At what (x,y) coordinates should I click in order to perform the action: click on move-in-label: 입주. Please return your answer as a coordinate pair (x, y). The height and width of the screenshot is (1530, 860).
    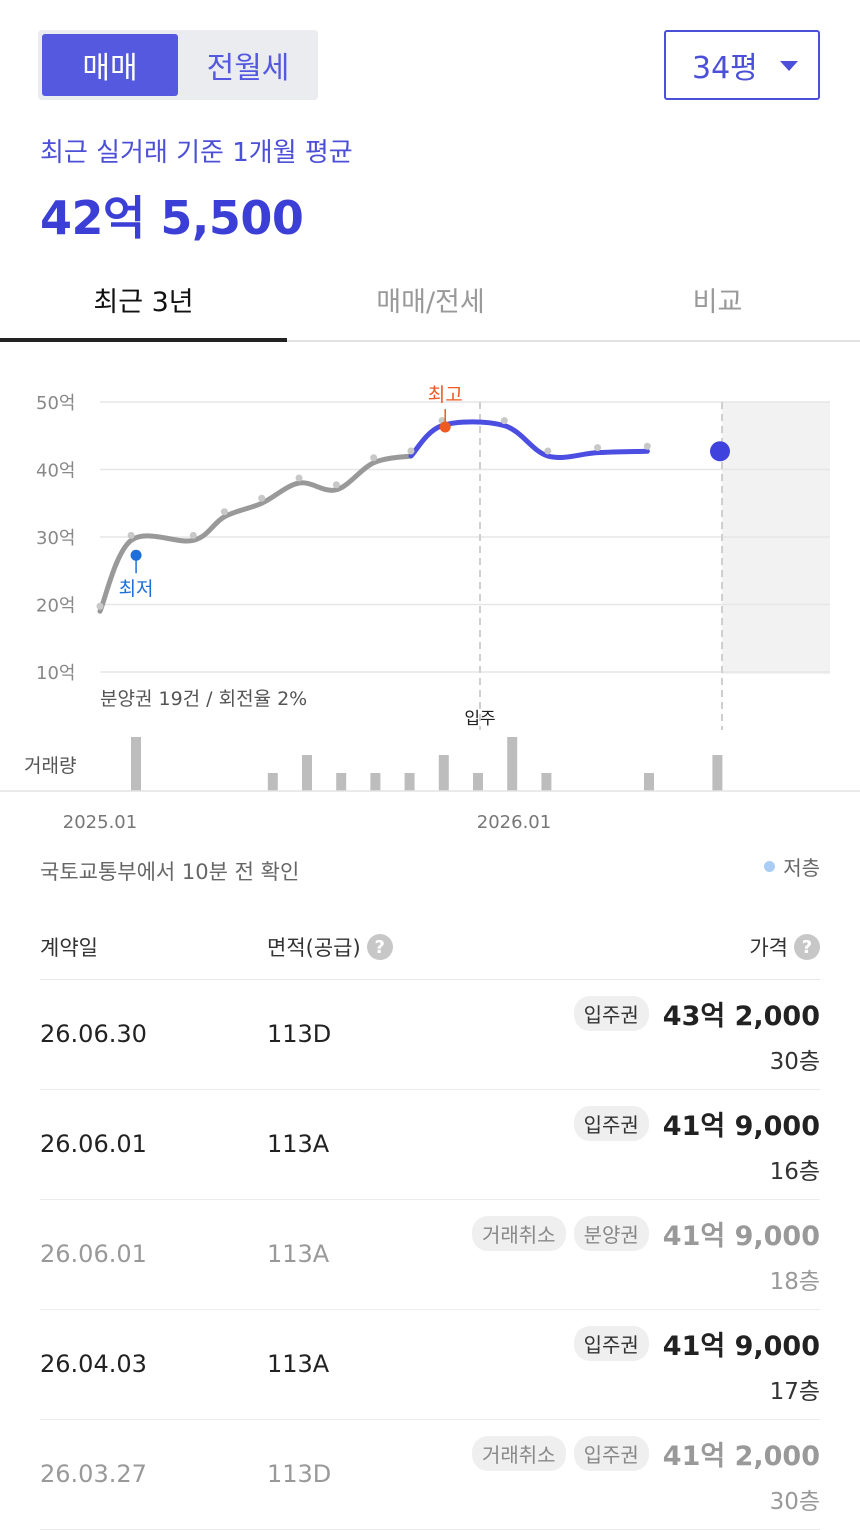
    Looking at the image, I should click on (479, 719).